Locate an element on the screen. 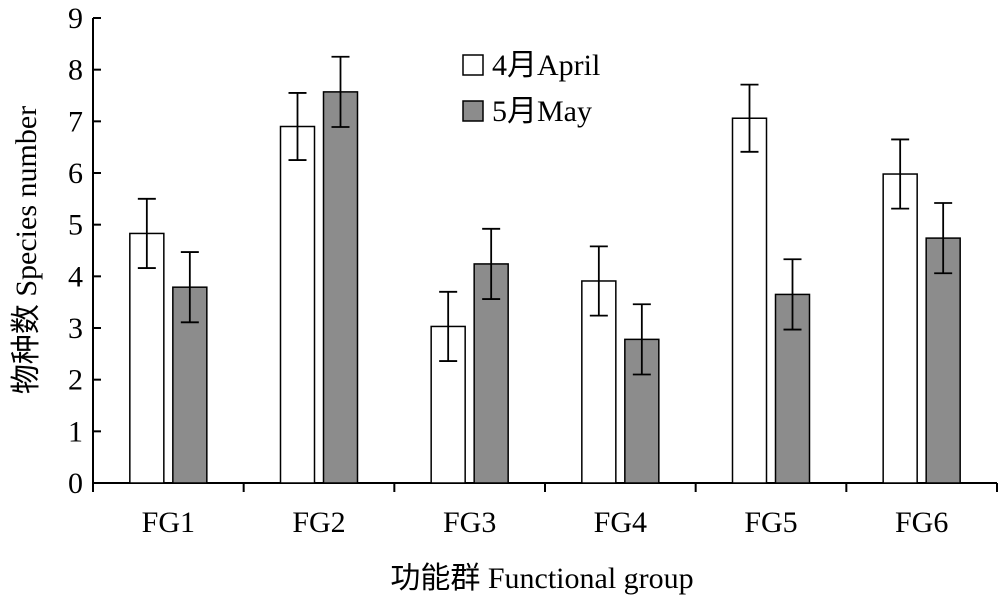 The width and height of the screenshot is (1000, 595). x-tick-label: FG3 is located at coordinates (469, 522).